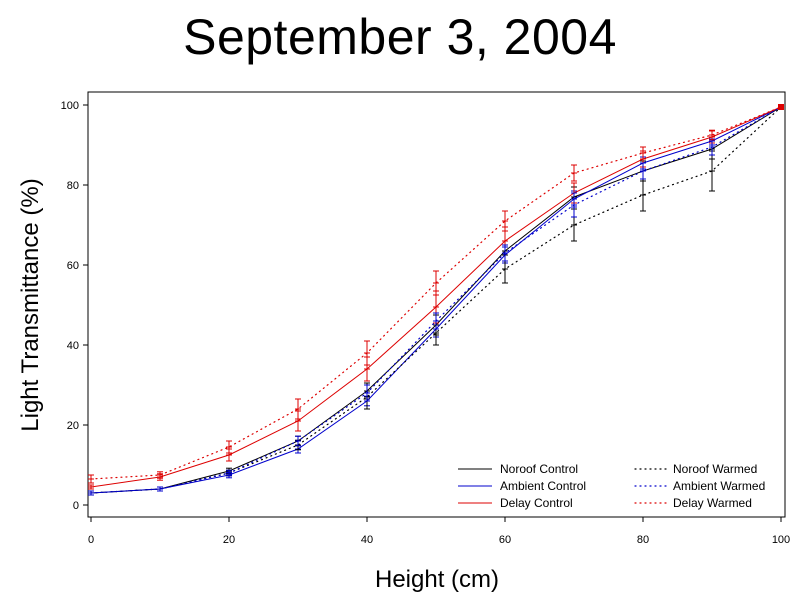 This screenshot has height=600, width=800. I want to click on chart-title: September 3, 2004, so click(400, 37).